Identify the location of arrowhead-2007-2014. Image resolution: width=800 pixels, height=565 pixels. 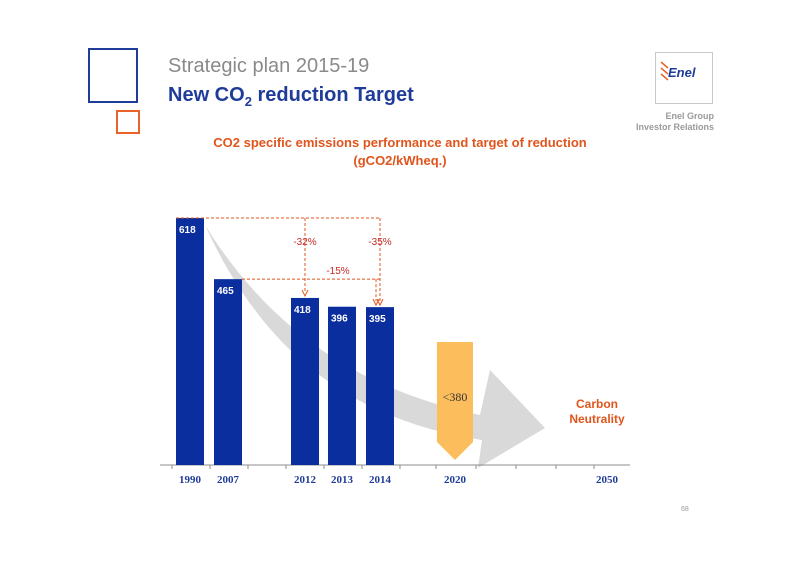
(376, 302).